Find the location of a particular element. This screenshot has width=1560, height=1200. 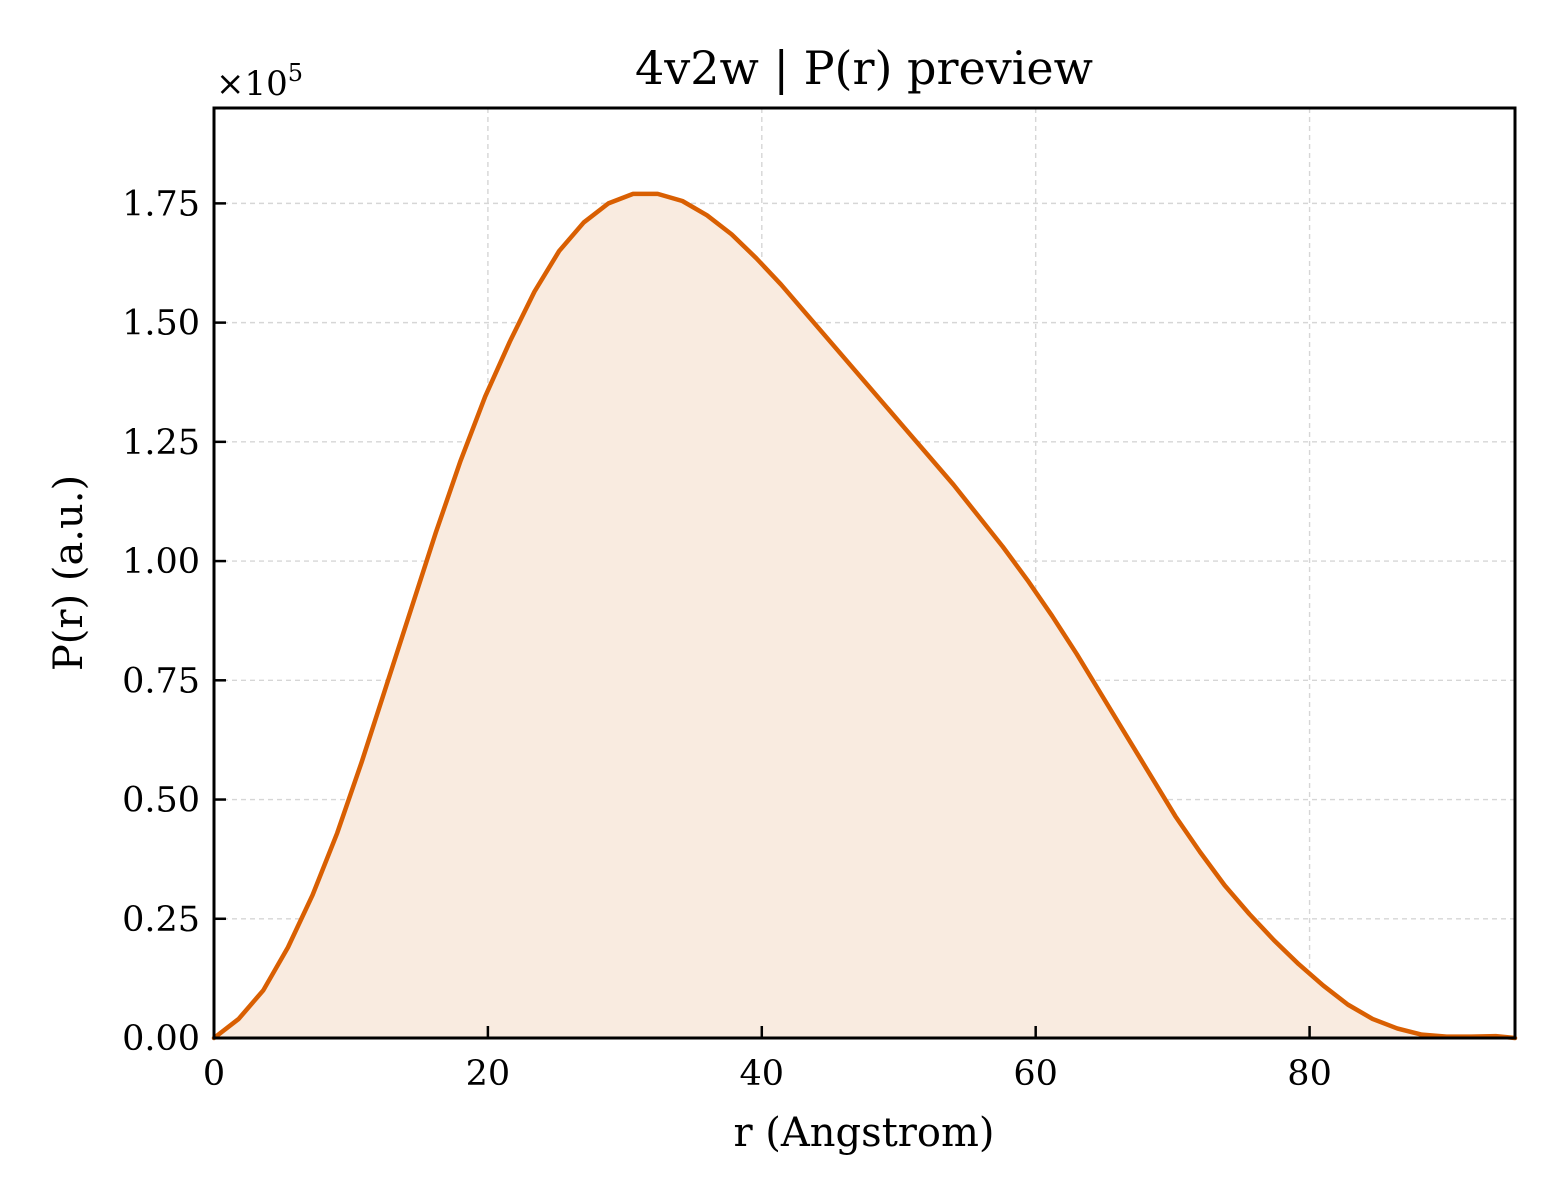

y-tick-label: 0.50 is located at coordinates (161, 801).